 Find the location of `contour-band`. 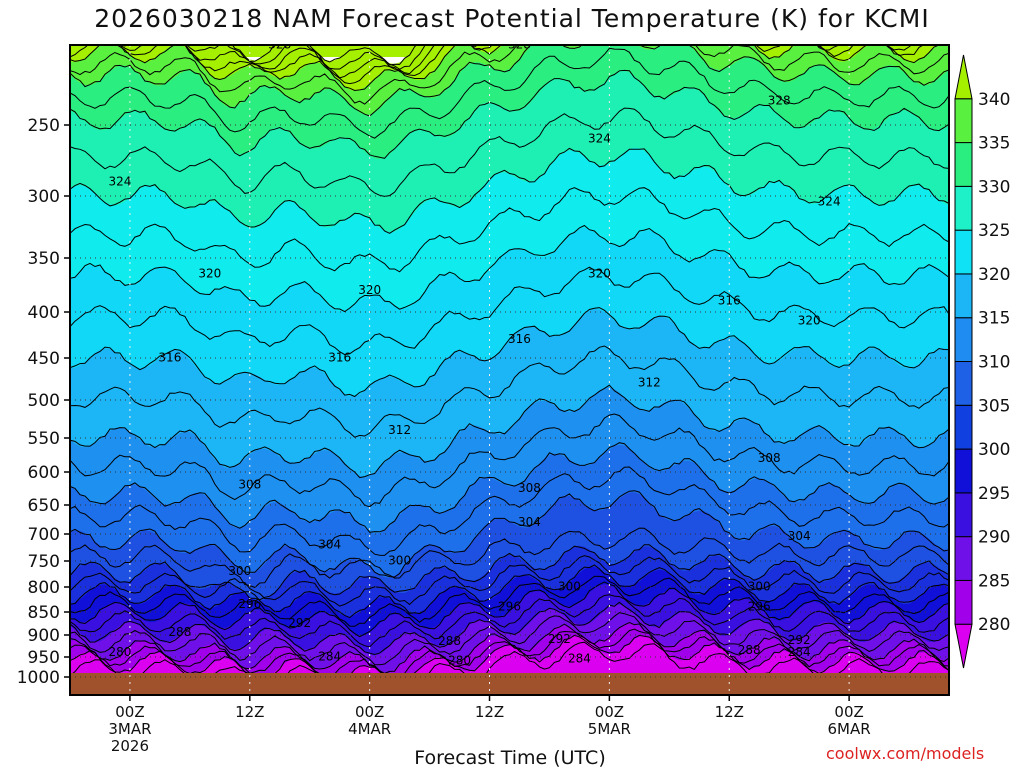

contour-band is located at coordinates (504, 68).